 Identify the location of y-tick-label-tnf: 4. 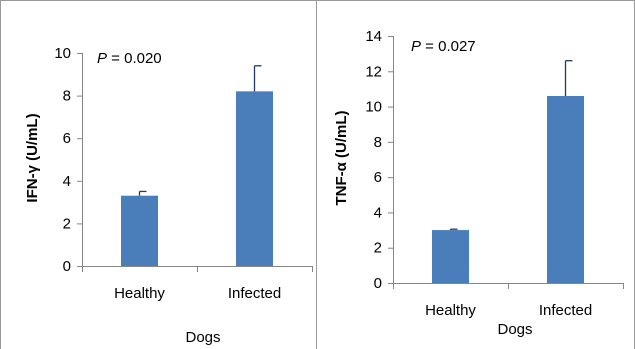
(378, 212).